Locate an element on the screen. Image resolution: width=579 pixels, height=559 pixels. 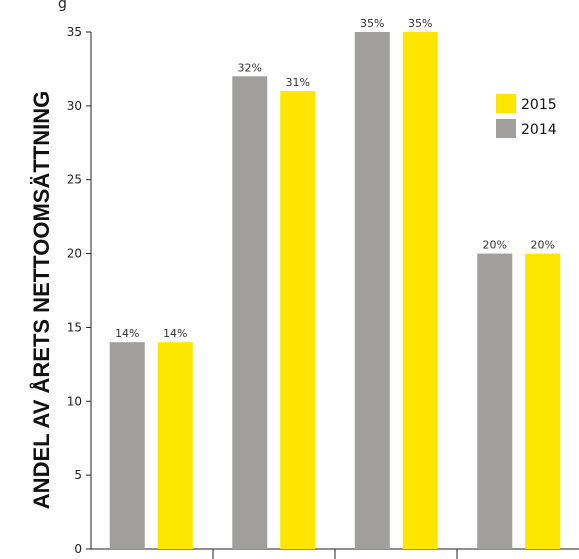
y-tick-label: 25 is located at coordinates (74, 180).